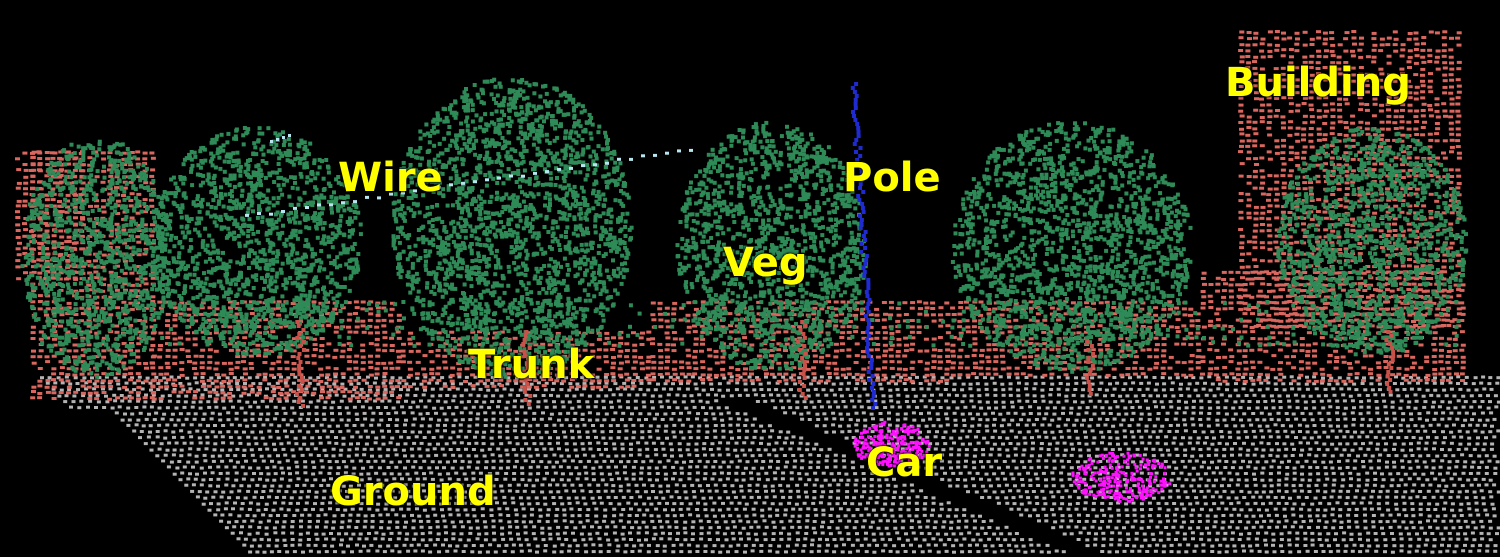  What do you see at coordinates (531, 365) in the screenshot?
I see `trunk-label: Trunk` at bounding box center [531, 365].